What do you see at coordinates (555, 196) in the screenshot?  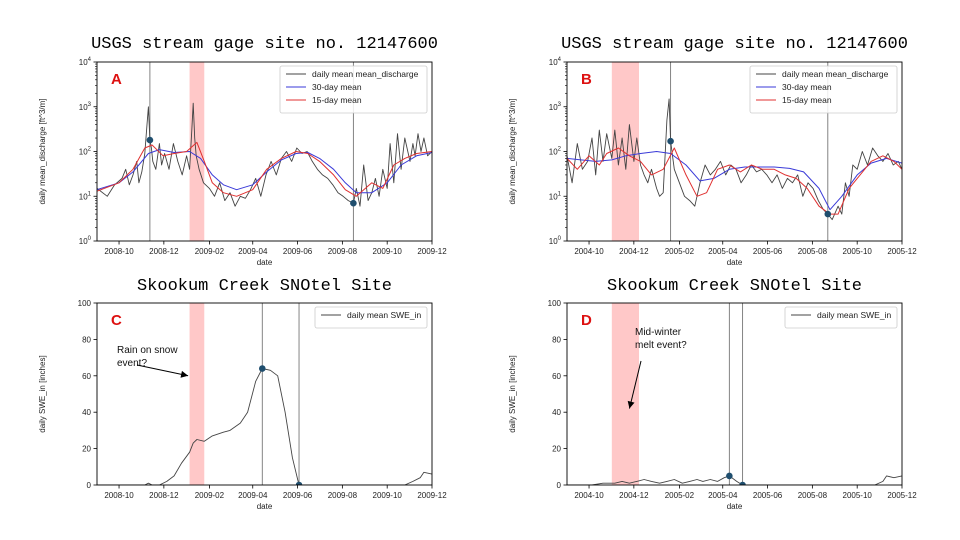 I see `y-tick-label: 10¹` at bounding box center [555, 196].